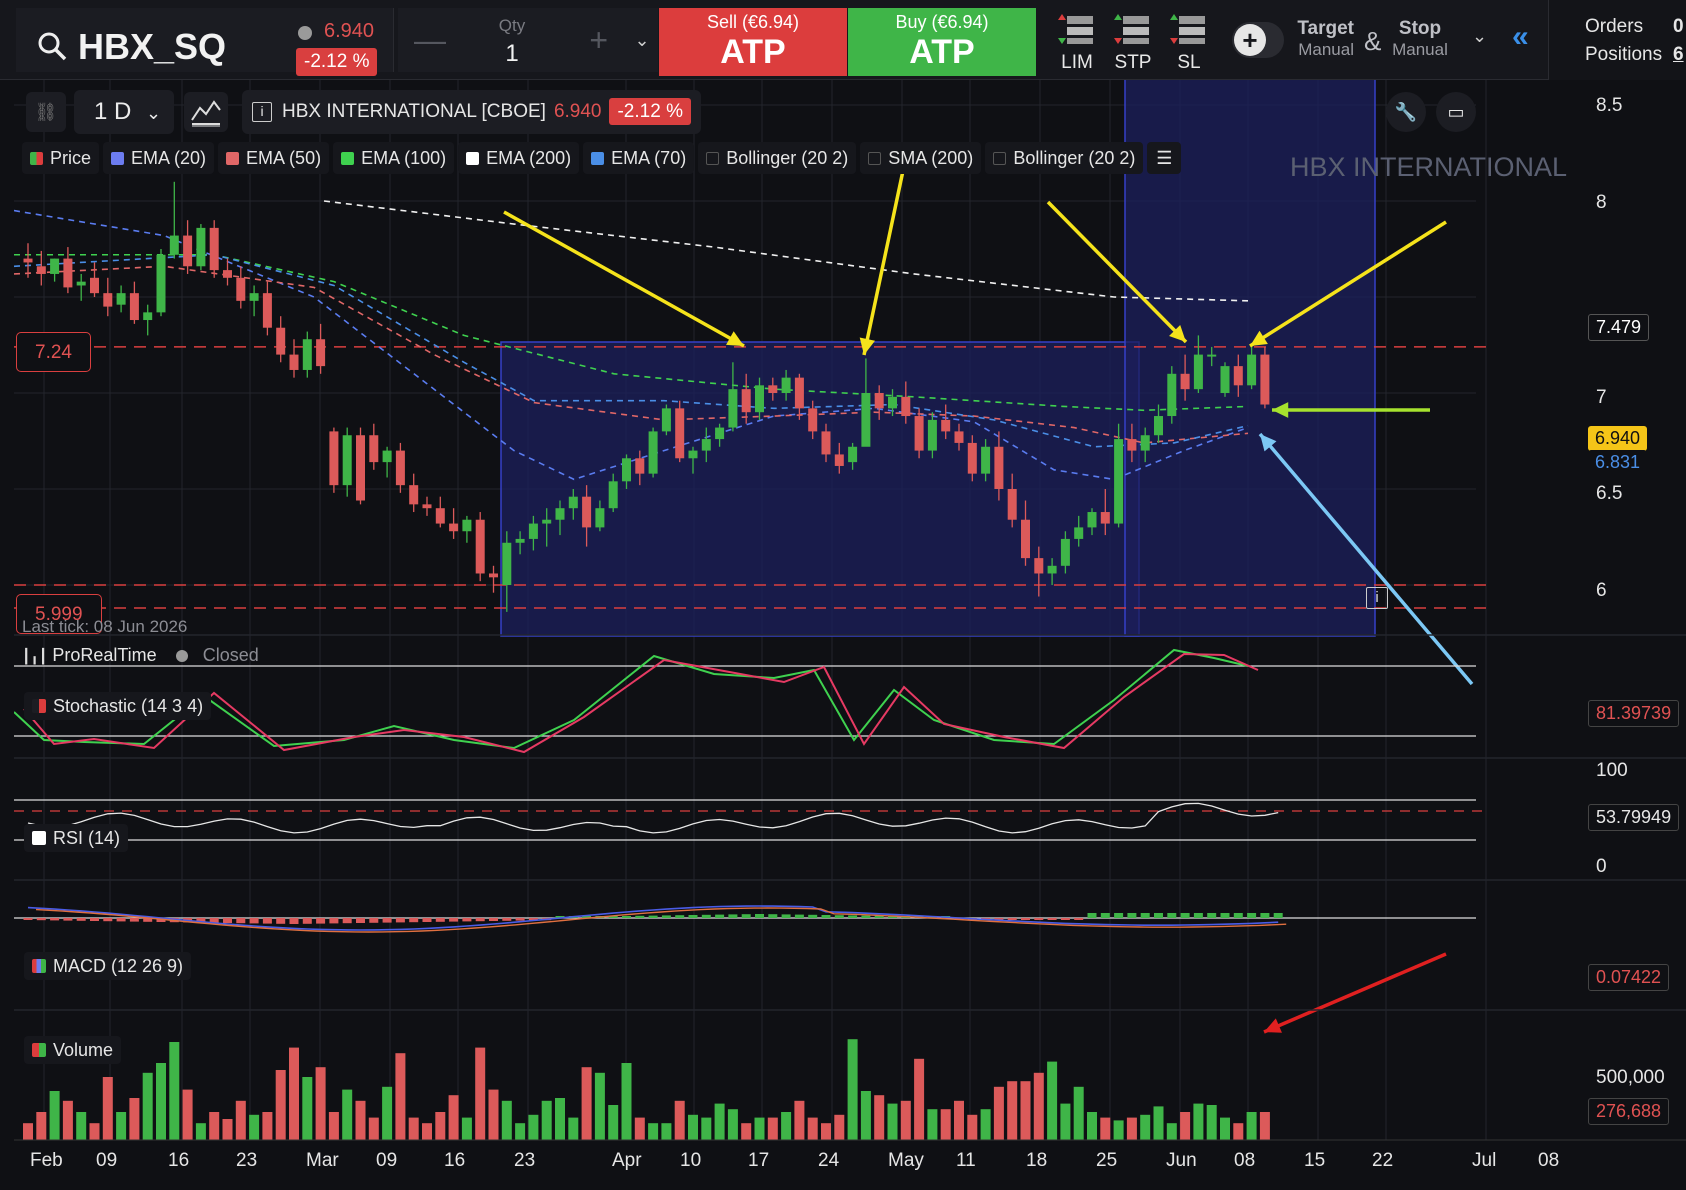 The width and height of the screenshot is (1686, 1190). Describe the element at coordinates (1164, 158) in the screenshot. I see `list-menu-icon: ☰` at that location.